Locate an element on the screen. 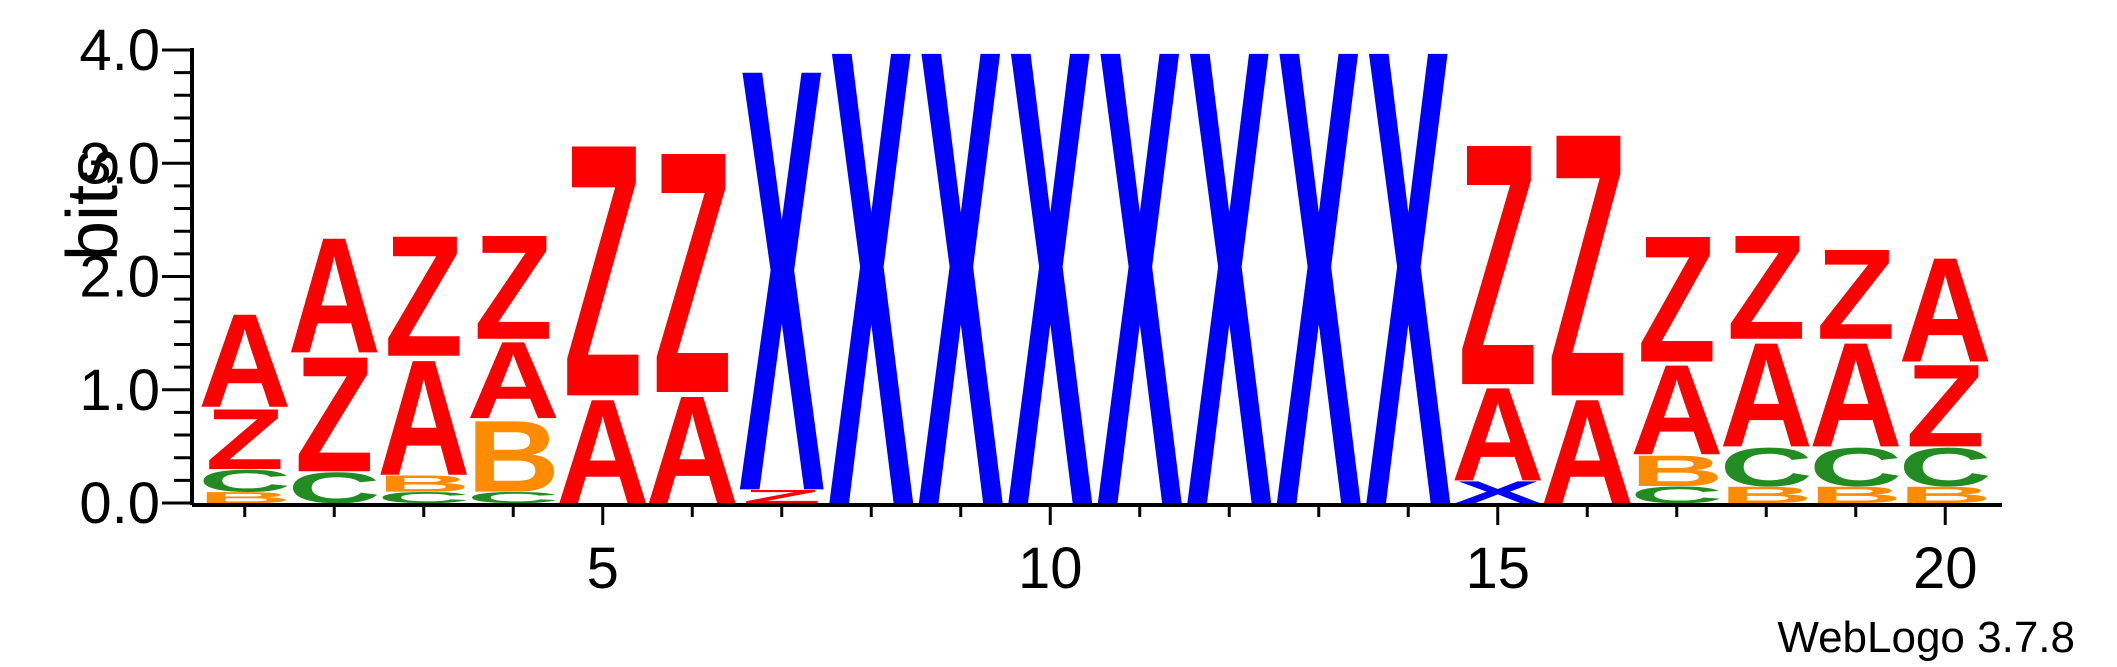  glyph-C-pos-18: C is located at coordinates (1766, 468).